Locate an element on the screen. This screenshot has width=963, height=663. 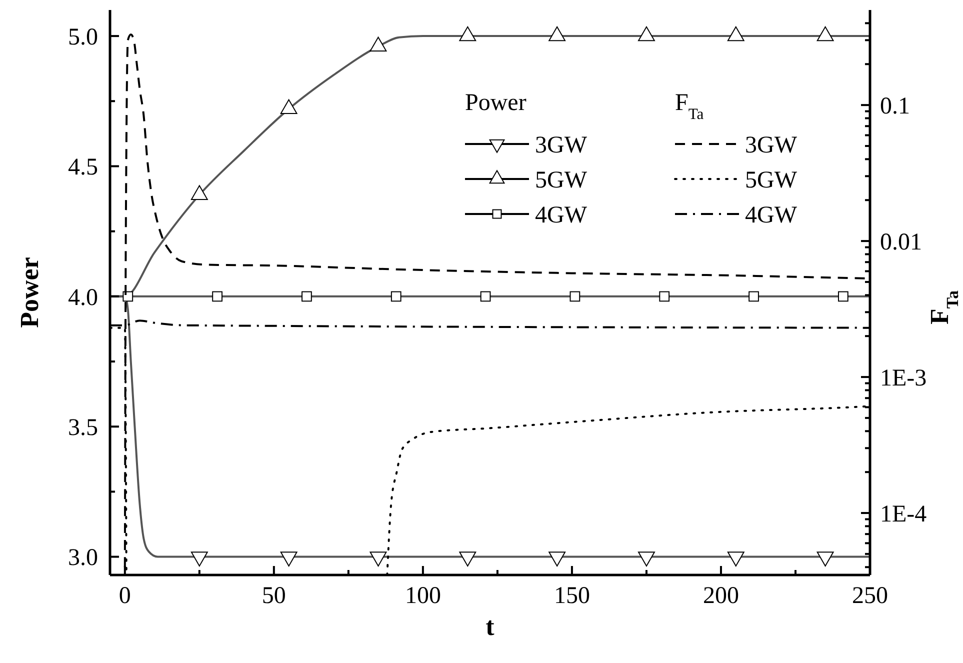
y-axis-title: Power is located at coordinates (29, 292).